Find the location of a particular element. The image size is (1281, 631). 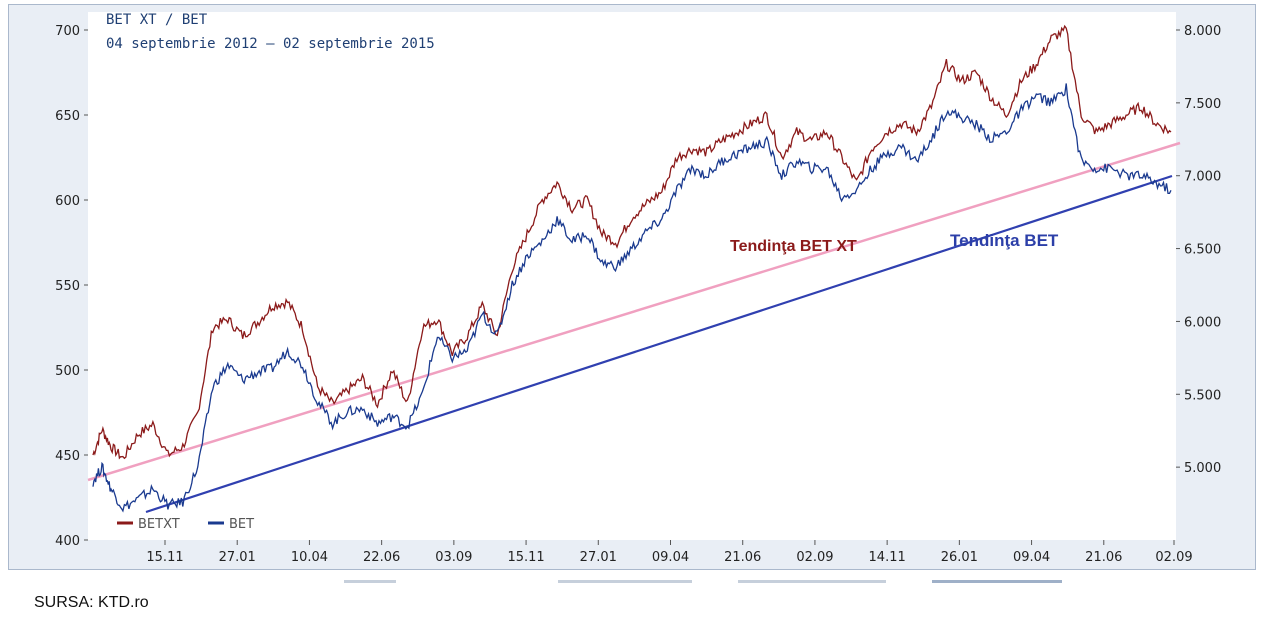

y-right-tick-label: 7.000 is located at coordinates (1202, 177).